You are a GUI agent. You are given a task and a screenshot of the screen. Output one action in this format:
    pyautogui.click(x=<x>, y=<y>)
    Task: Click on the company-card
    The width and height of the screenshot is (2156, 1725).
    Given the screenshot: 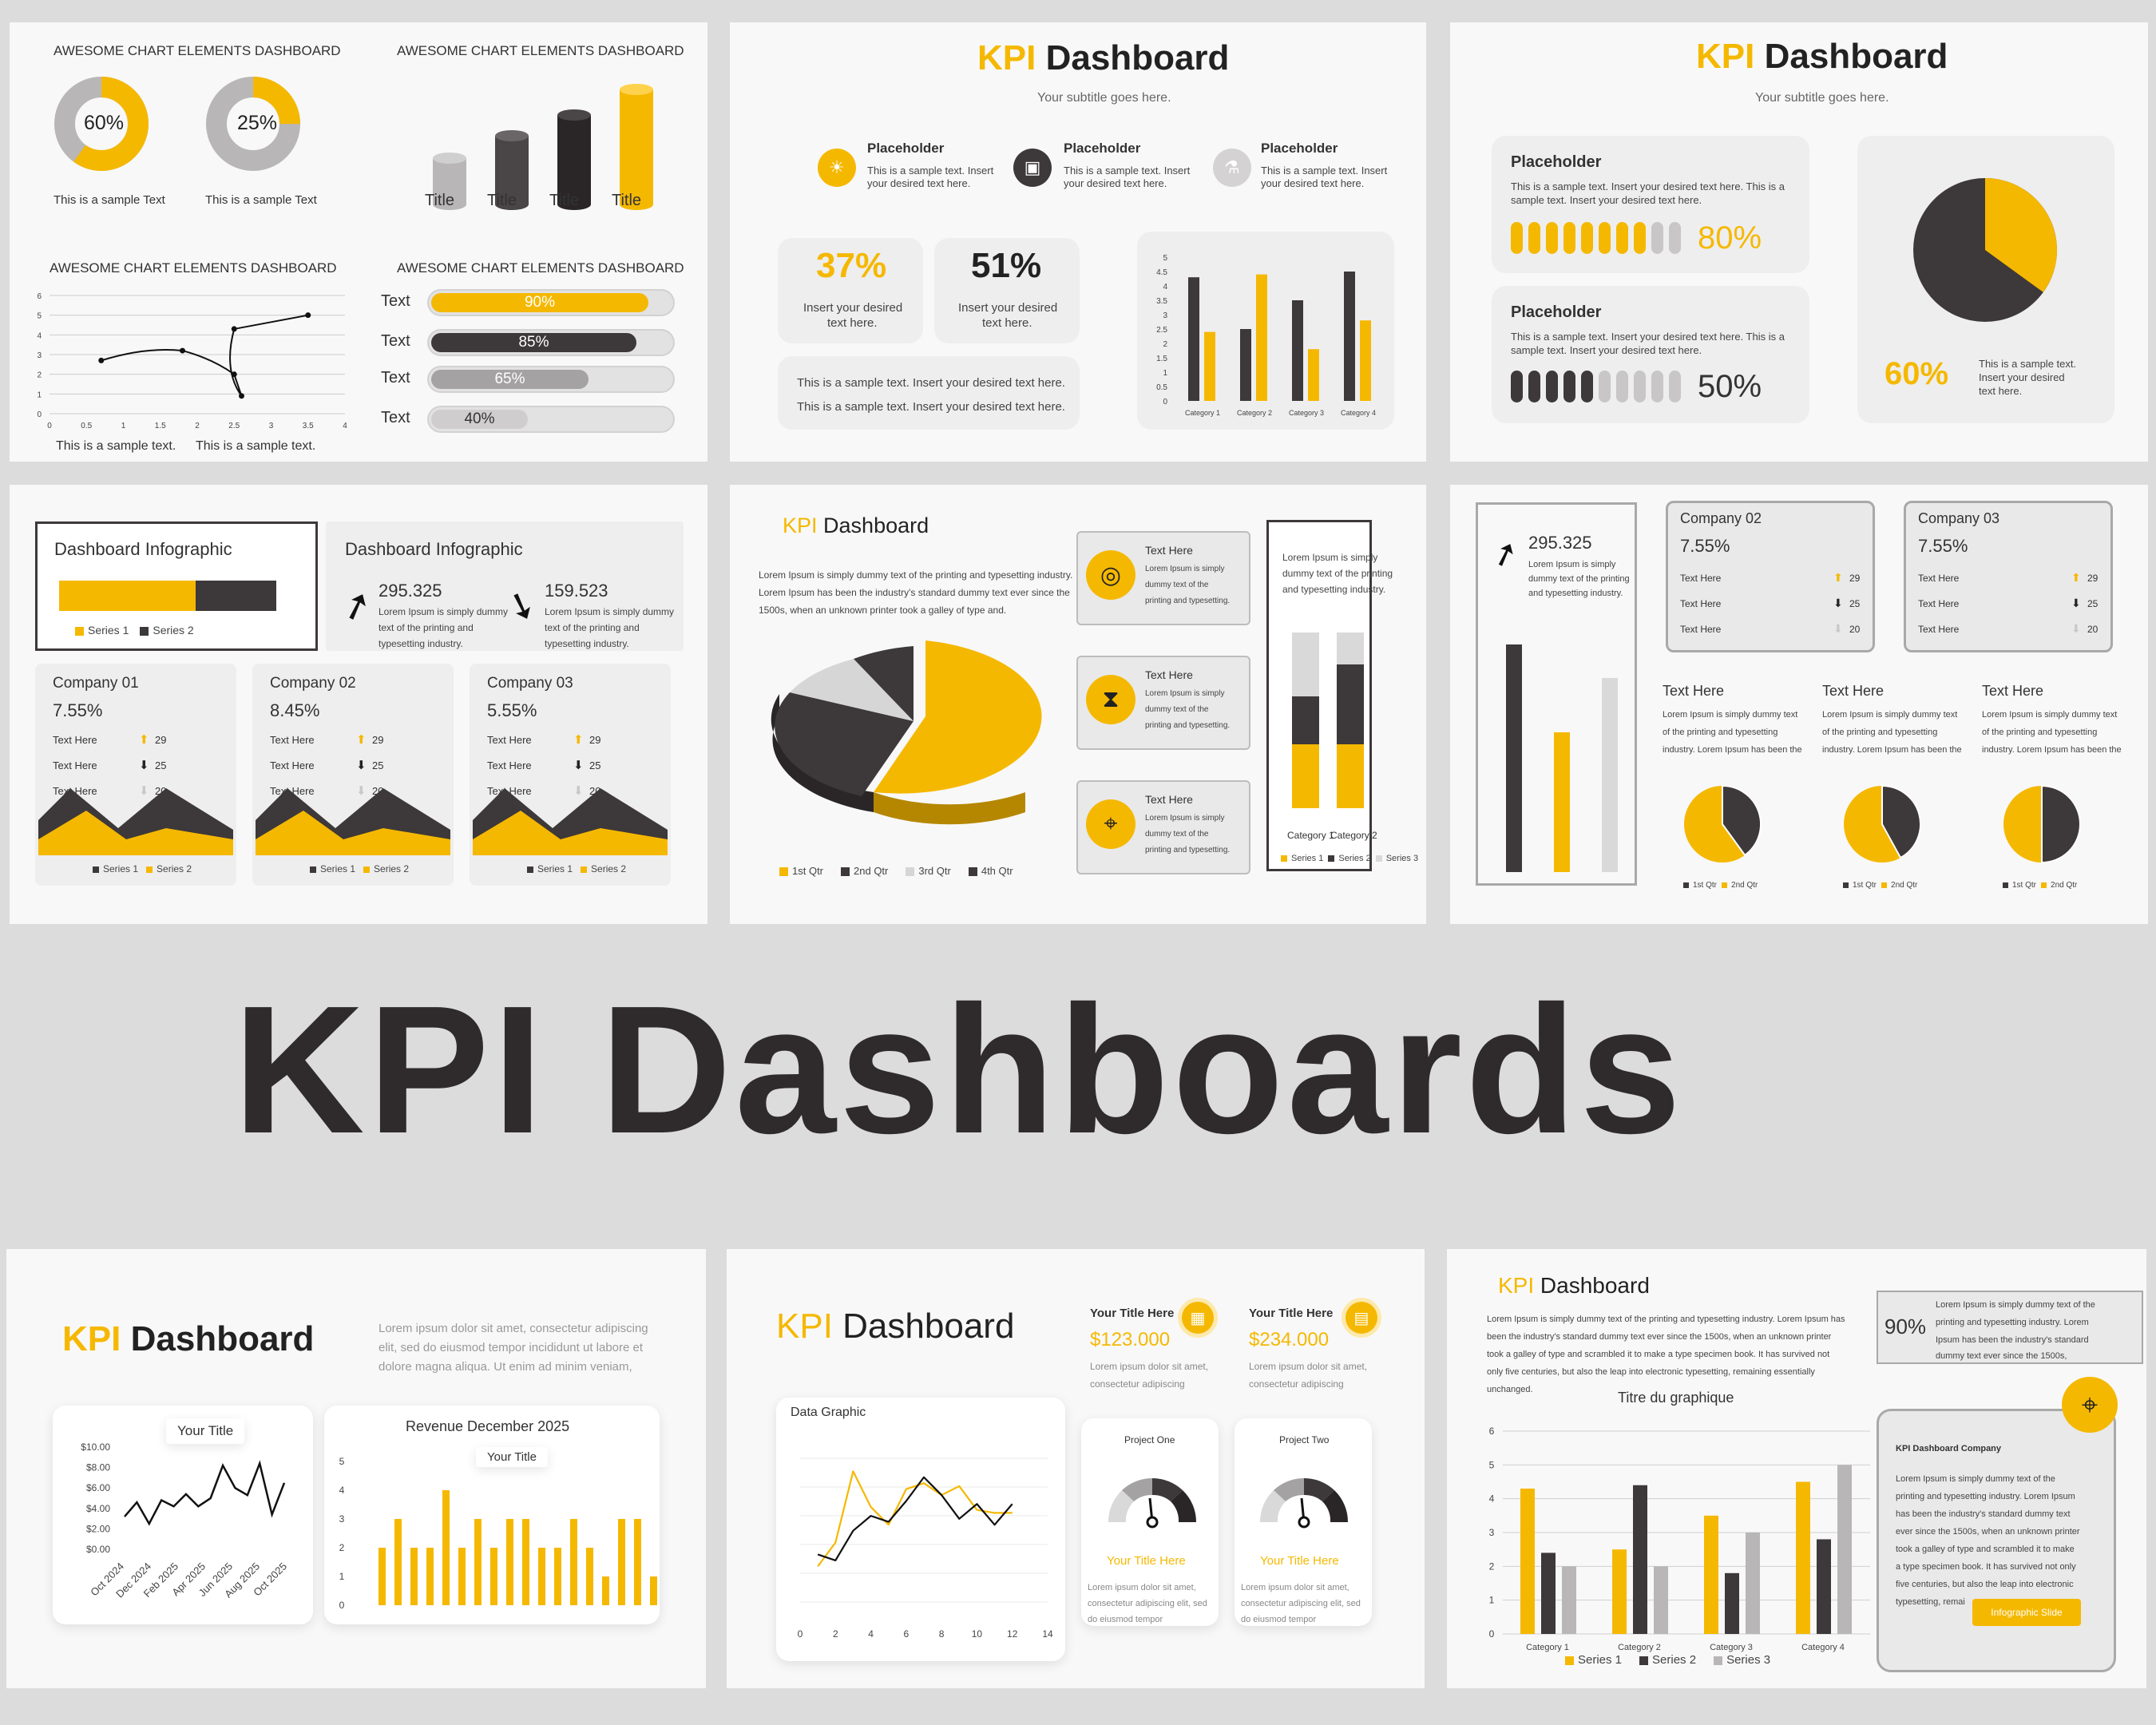 What is the action you would take?
    pyautogui.click(x=2008, y=576)
    